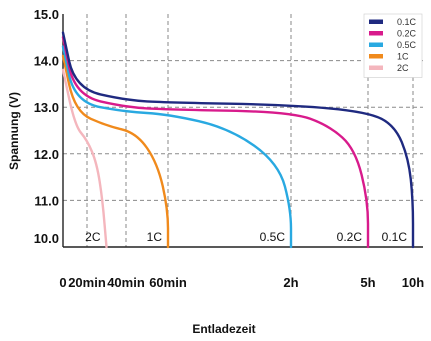 This screenshot has height=341, width=431. I want to click on y-tick-label: 13.0, so click(46, 107).